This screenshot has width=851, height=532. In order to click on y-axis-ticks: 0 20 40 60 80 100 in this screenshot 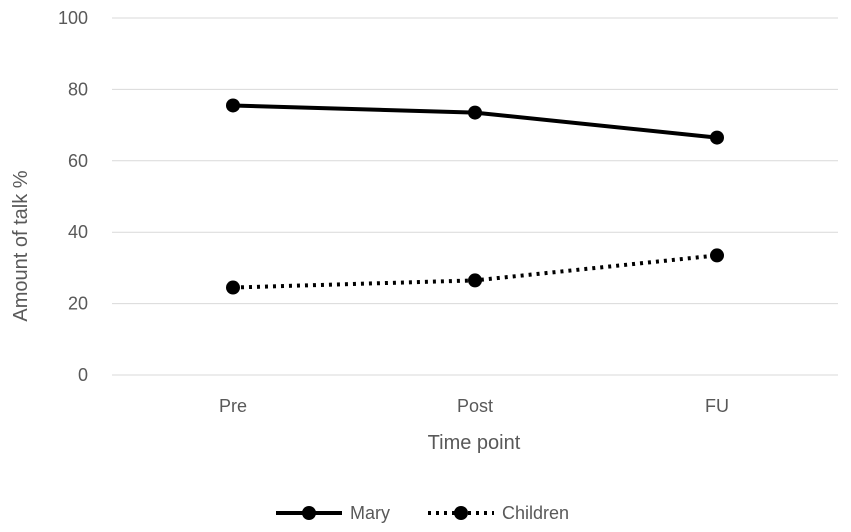, I will do `click(73, 196)`.